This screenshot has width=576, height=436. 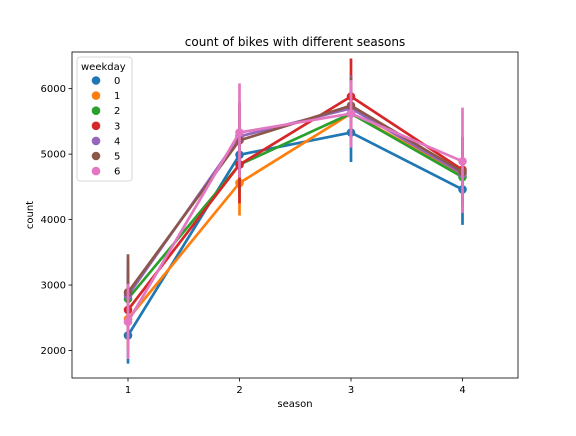 I want to click on y-tick-label: 6000, so click(x=53, y=89).